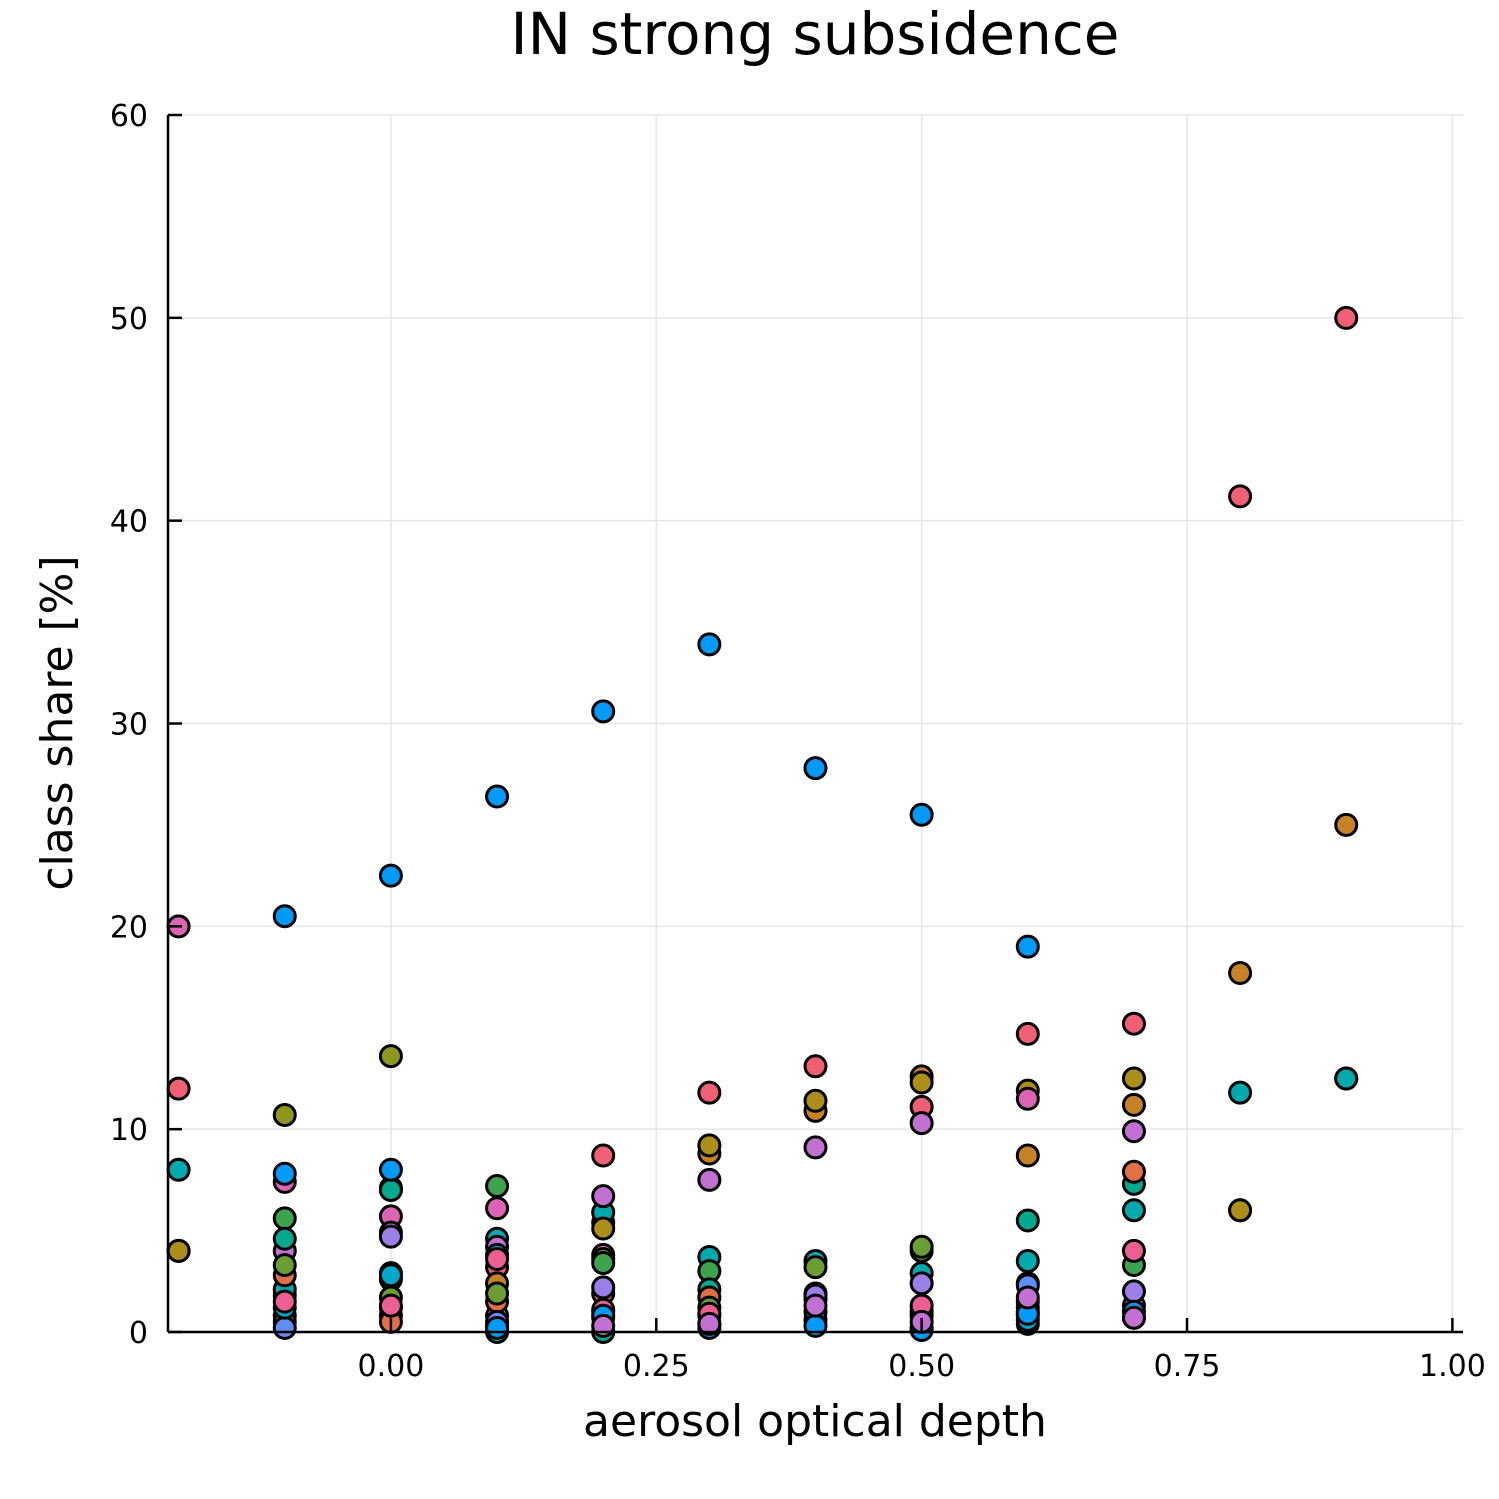 The width and height of the screenshot is (1499, 1499). Describe the element at coordinates (129, 522) in the screenshot. I see `y-tick-label: 40` at that location.